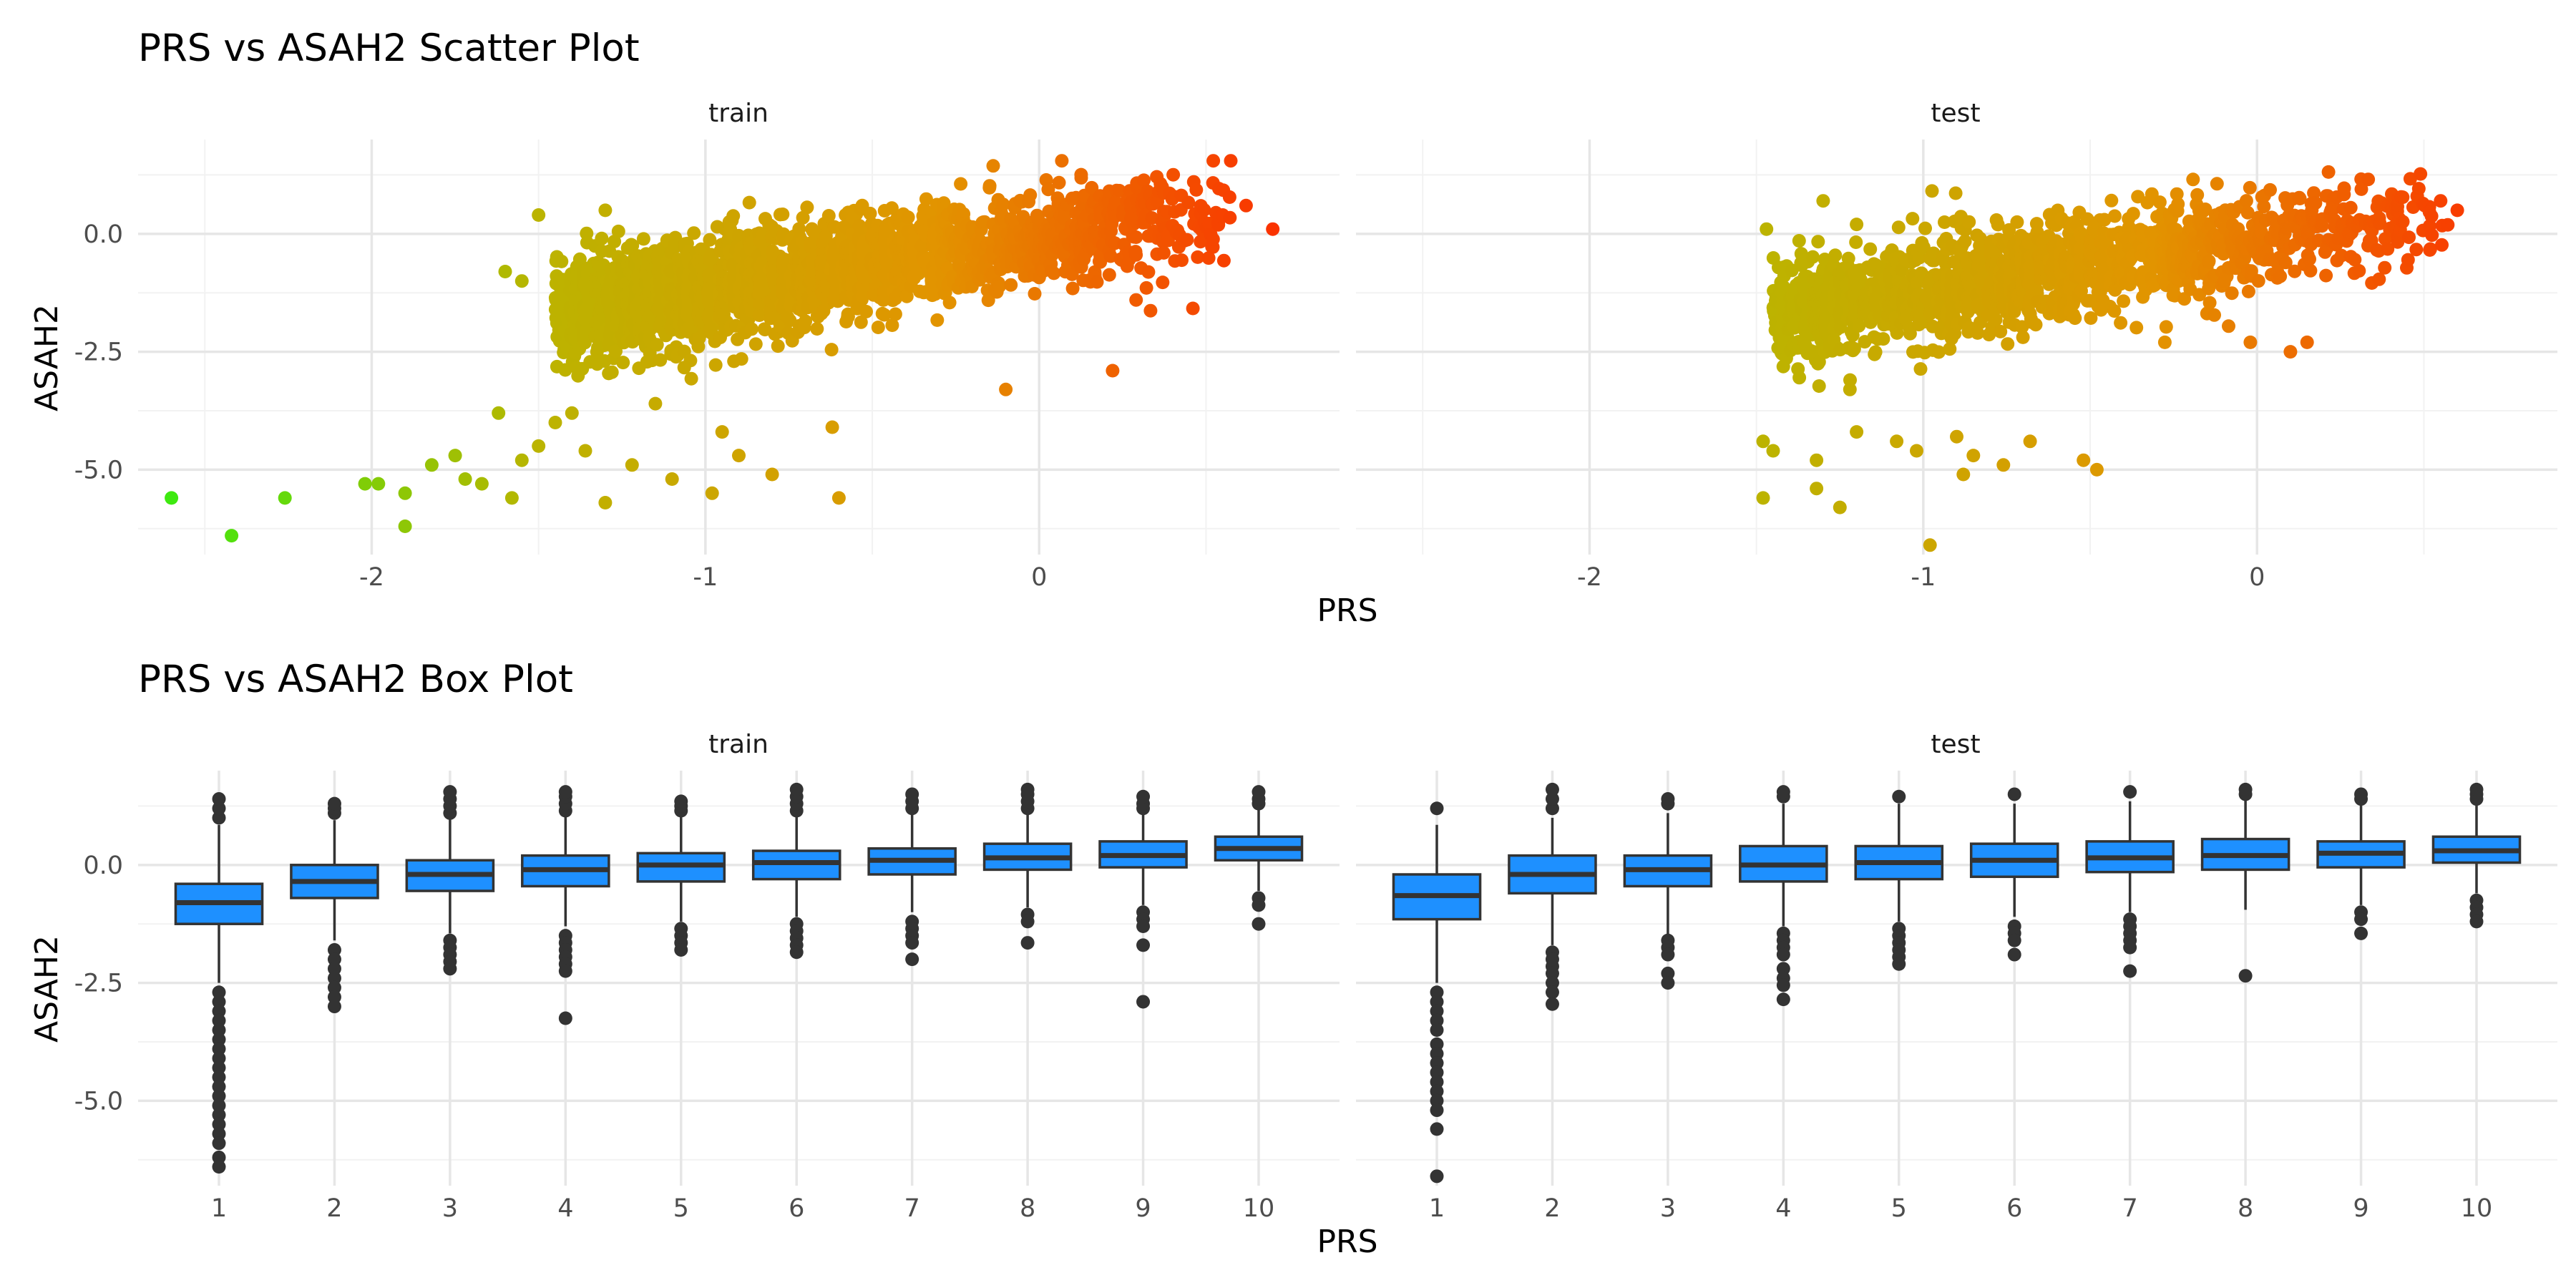  Describe the element at coordinates (738, 744) in the screenshot. I see `box-facet-train-label: train` at that location.